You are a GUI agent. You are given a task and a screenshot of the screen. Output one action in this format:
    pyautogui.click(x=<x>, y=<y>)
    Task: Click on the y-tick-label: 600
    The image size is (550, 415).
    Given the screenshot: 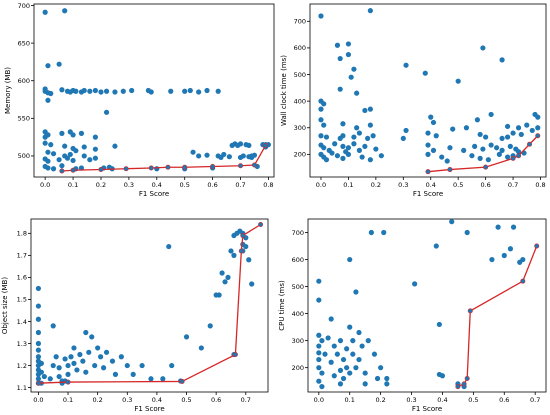 What is the action you would take?
    pyautogui.click(x=300, y=48)
    